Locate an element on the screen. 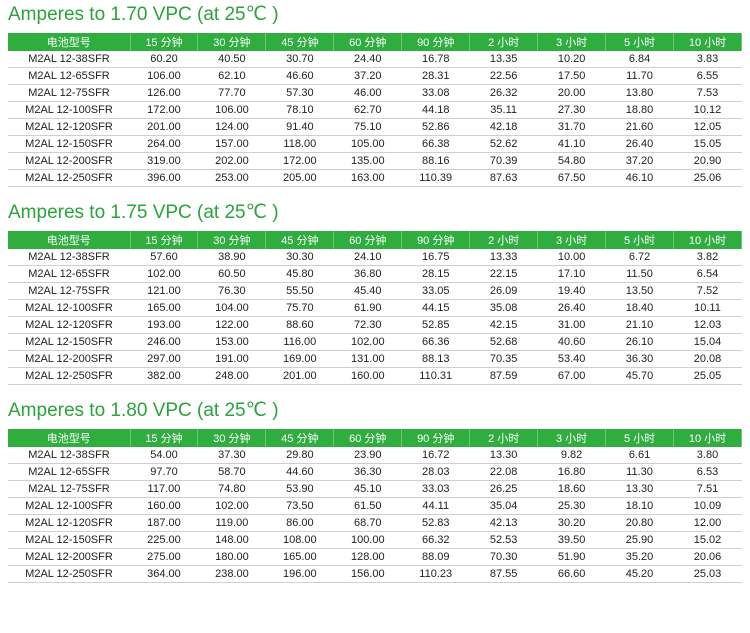  current-cell: 33.03 is located at coordinates (435, 489).